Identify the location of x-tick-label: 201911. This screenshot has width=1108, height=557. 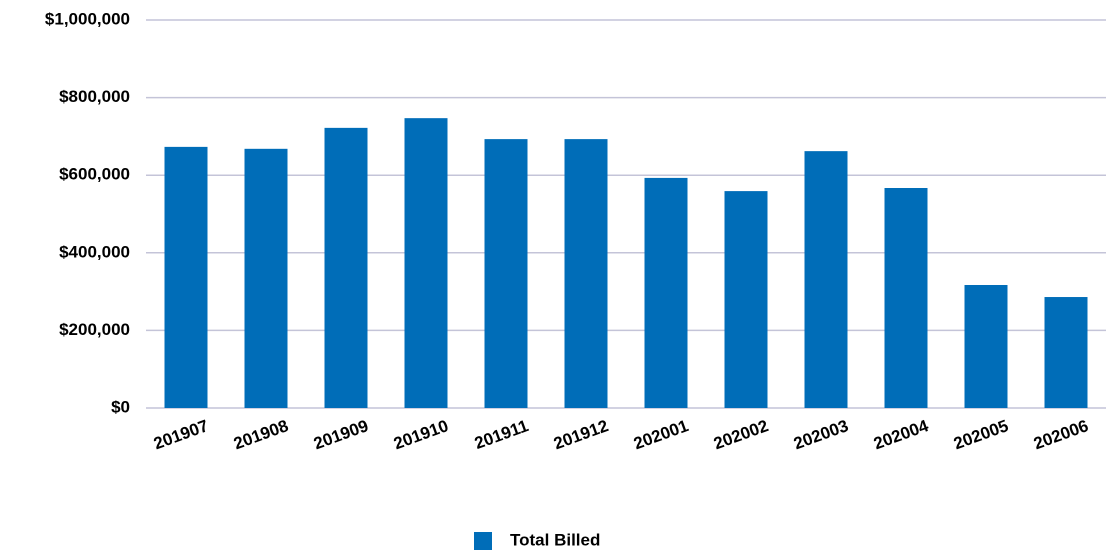
(501, 434).